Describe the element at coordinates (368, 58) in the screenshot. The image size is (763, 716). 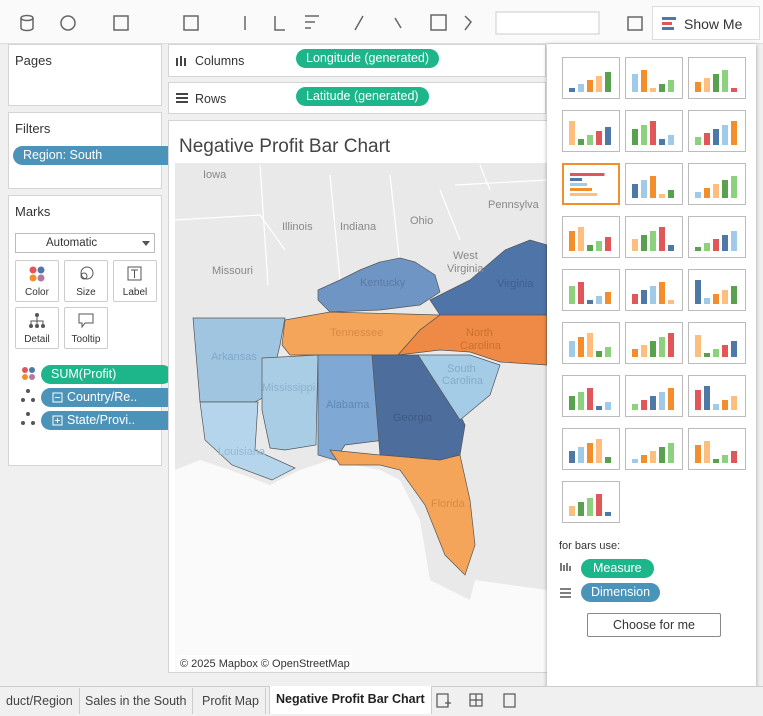
I see `columns-pill: Longitude (generated)` at that location.